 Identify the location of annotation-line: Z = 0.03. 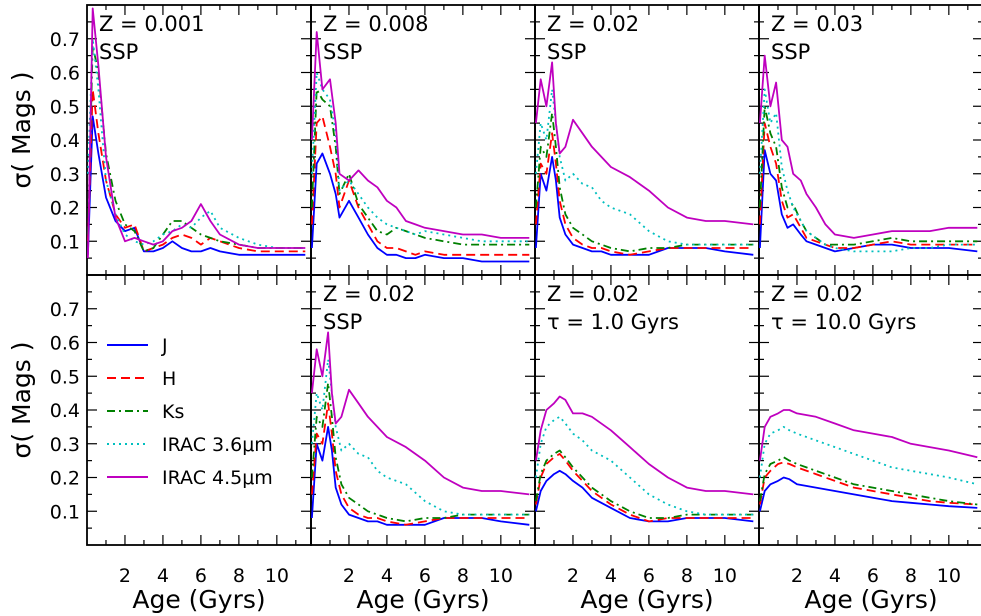
(817, 24).